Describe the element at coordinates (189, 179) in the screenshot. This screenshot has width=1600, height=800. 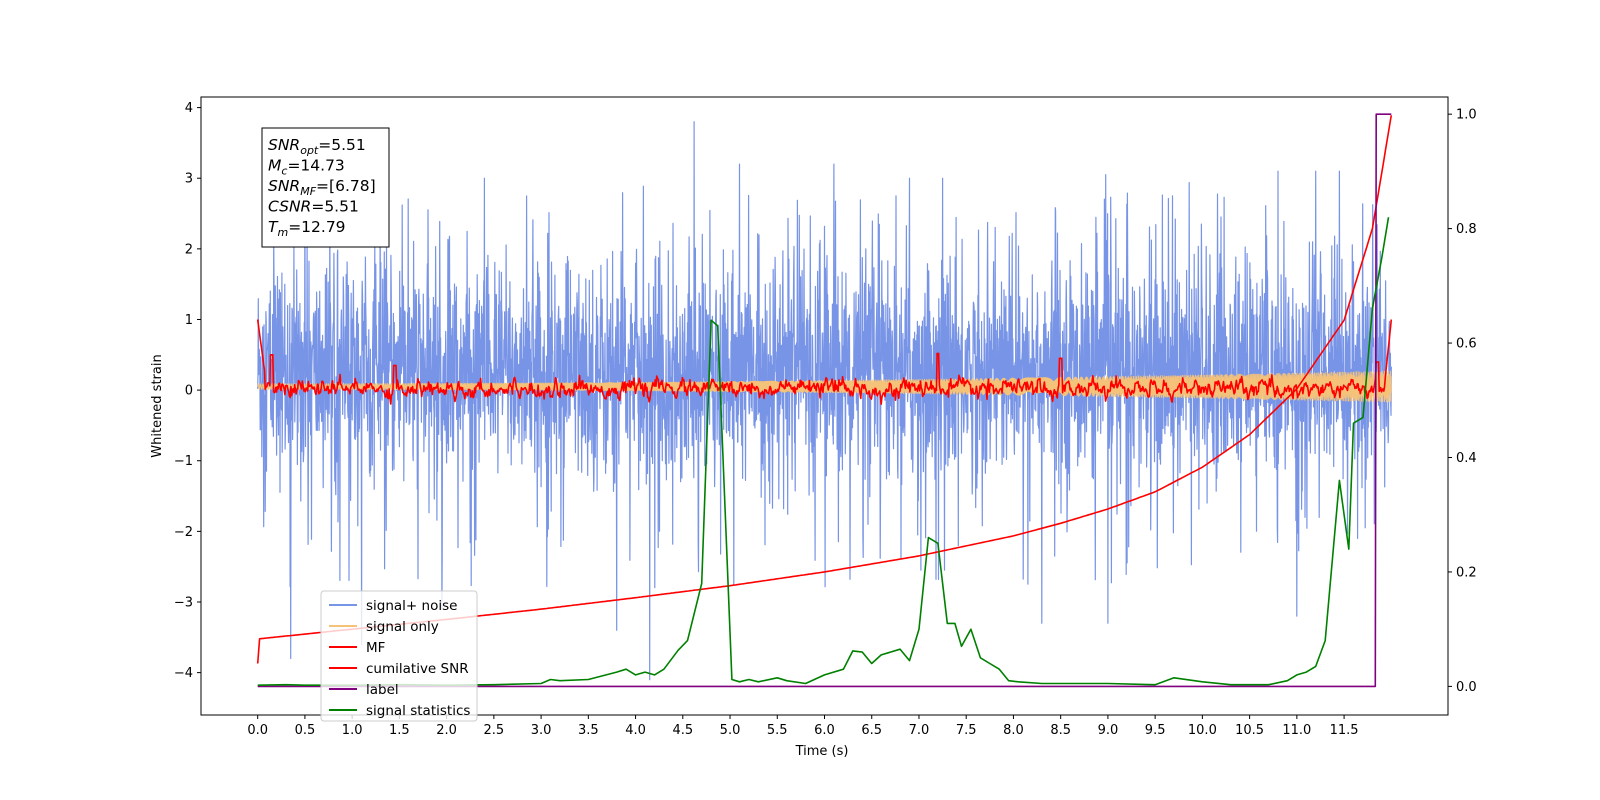
I see `y-tick-label: 3` at that location.